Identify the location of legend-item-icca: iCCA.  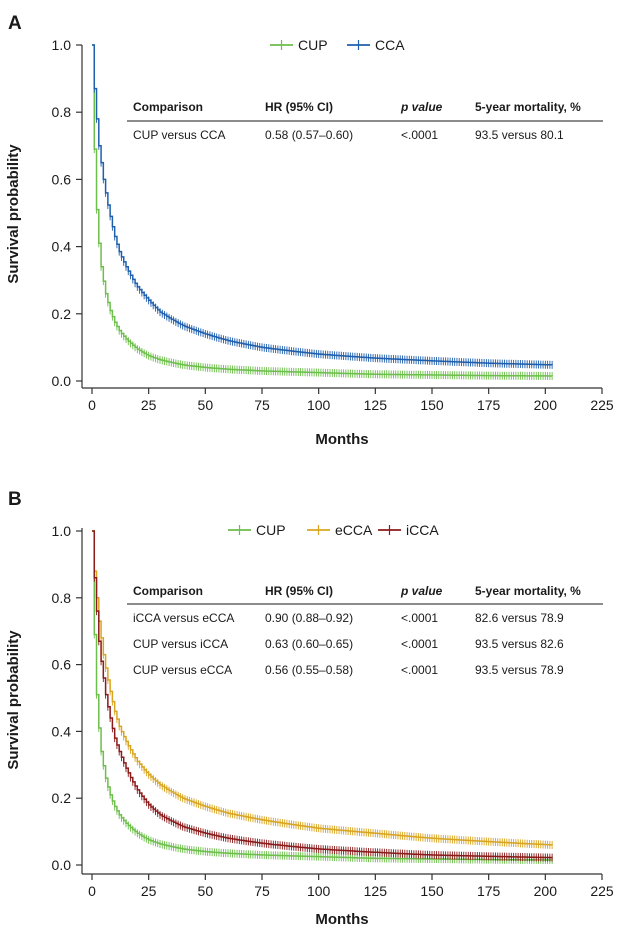
(408, 530).